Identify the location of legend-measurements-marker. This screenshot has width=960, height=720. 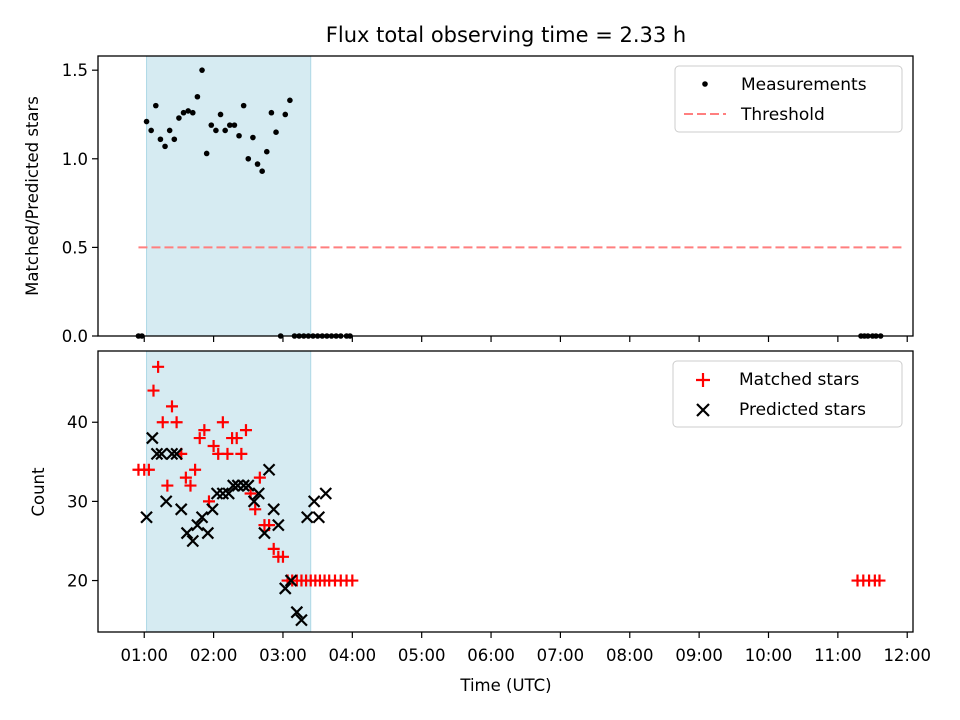
(705, 84).